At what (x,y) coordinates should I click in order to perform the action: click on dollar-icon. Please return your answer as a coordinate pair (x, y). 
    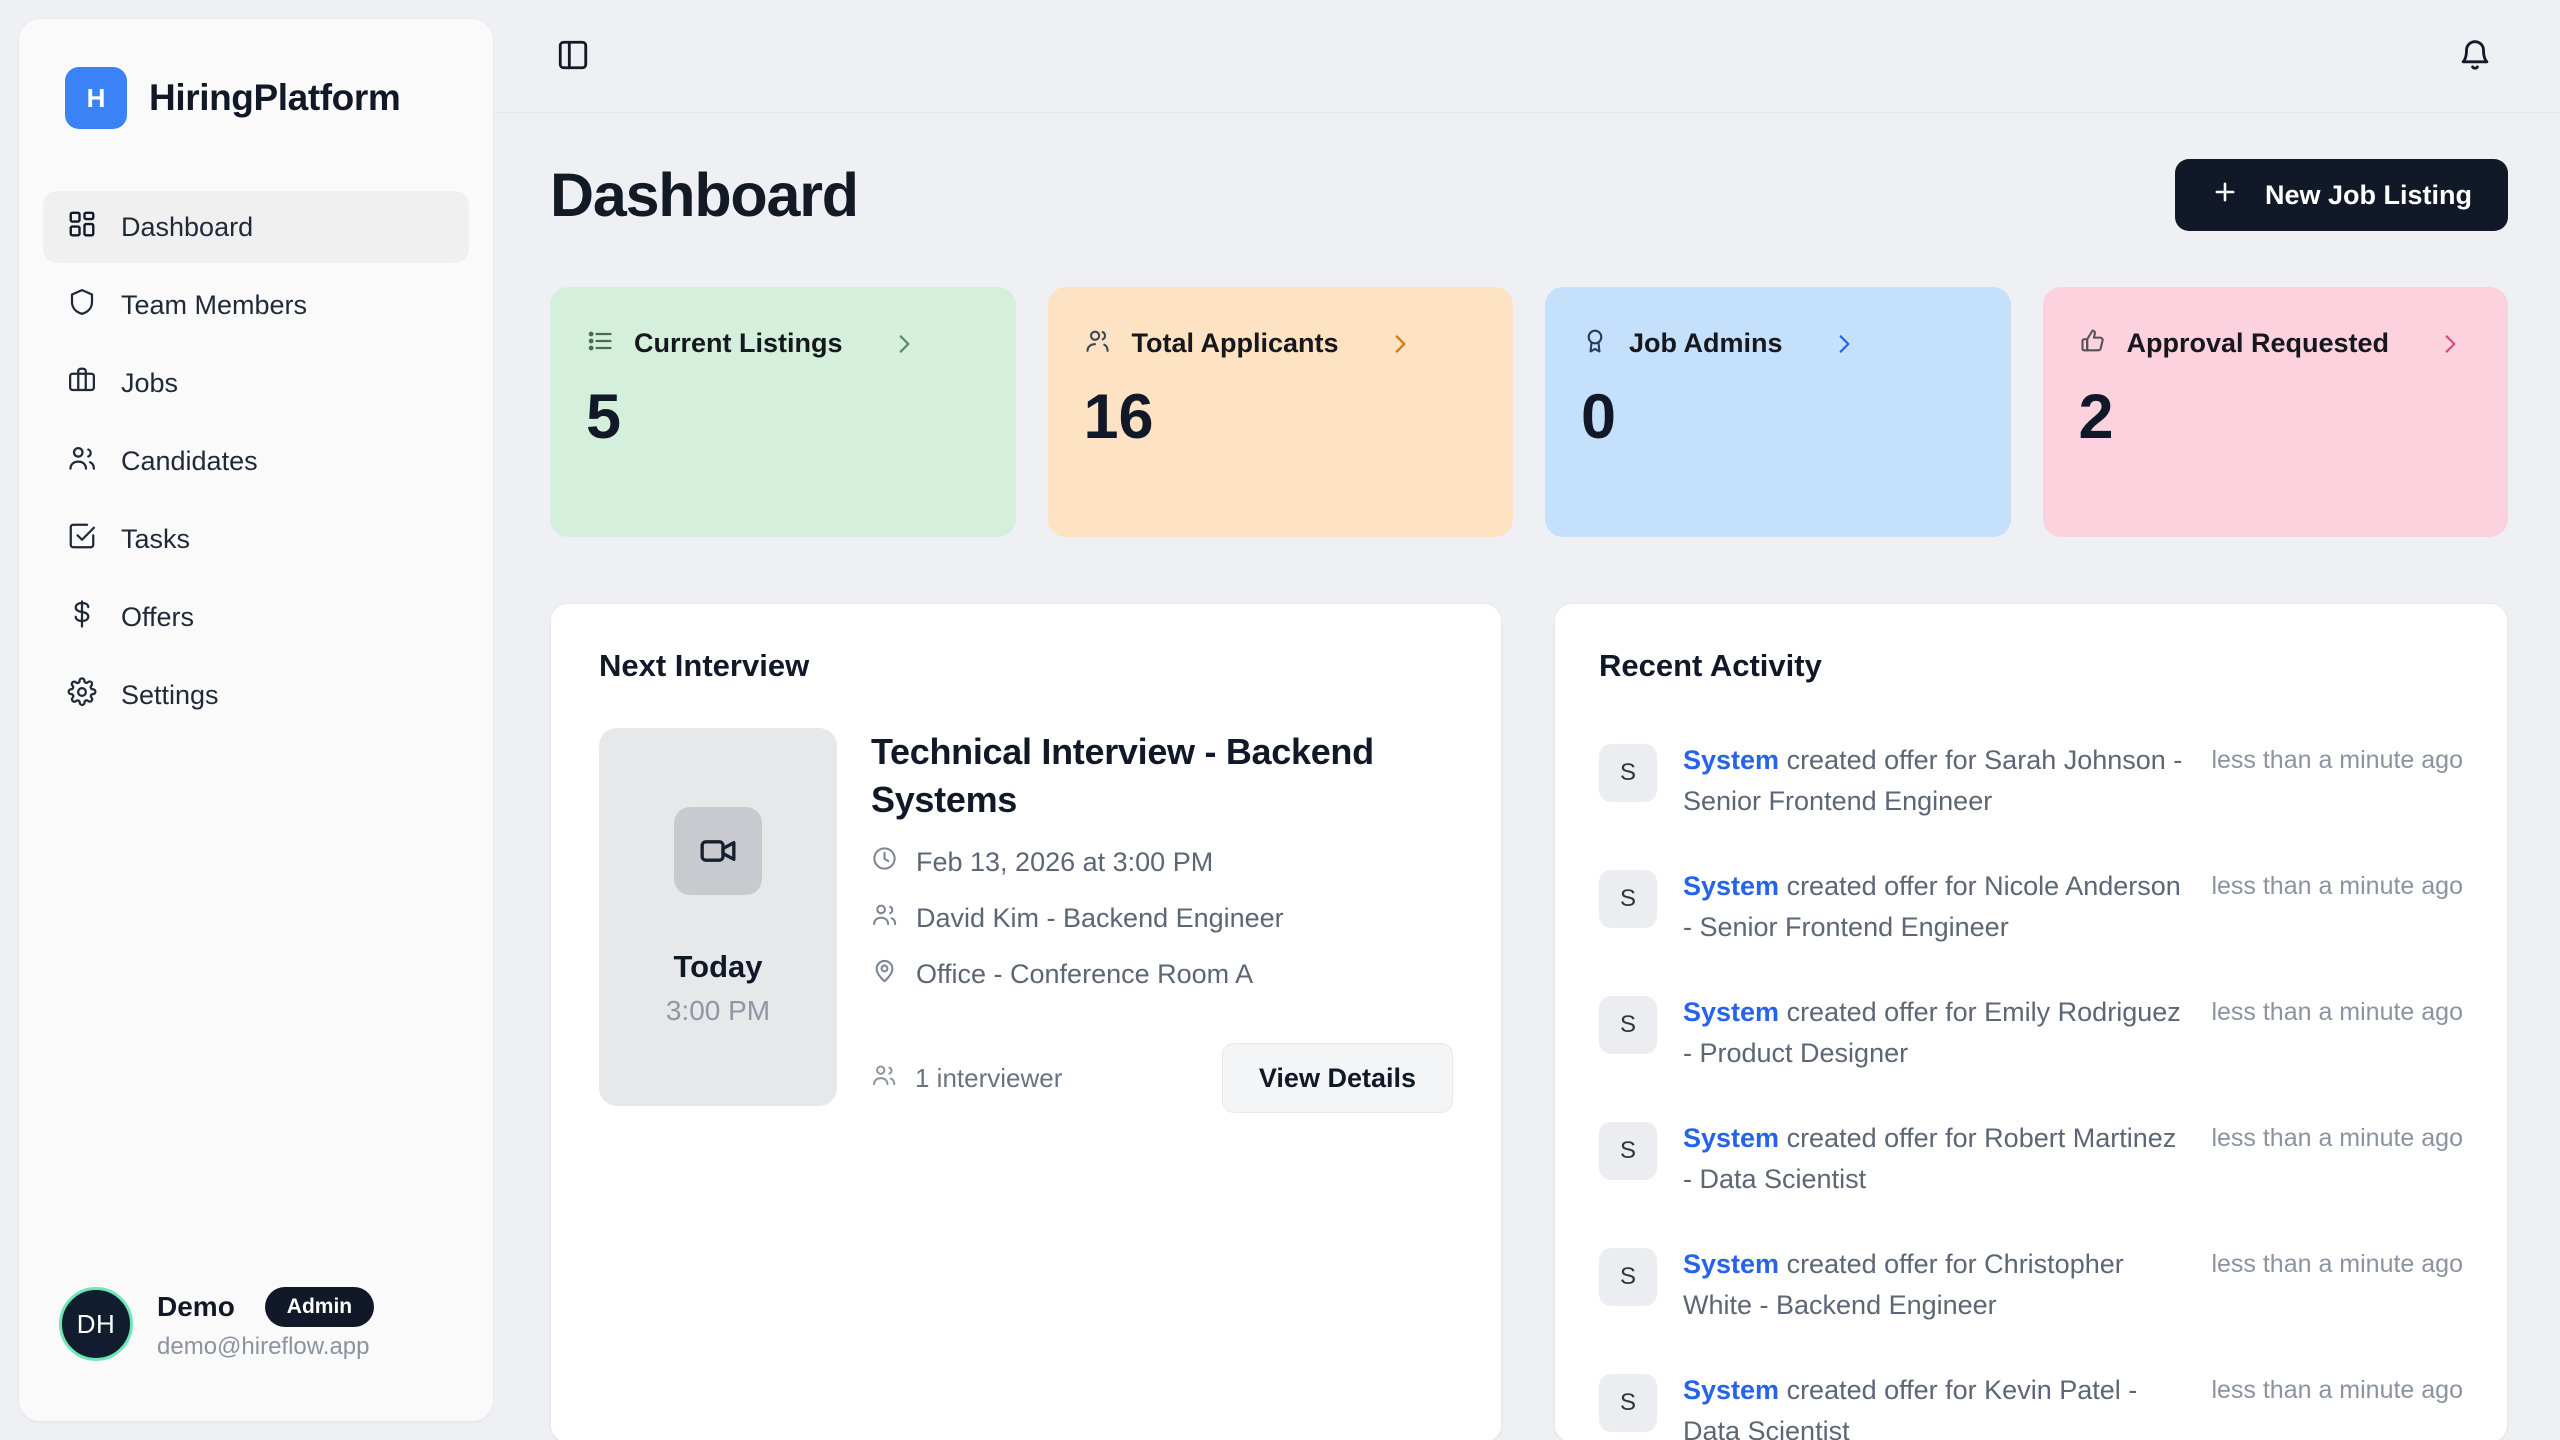
    Looking at the image, I should click on (82, 617).